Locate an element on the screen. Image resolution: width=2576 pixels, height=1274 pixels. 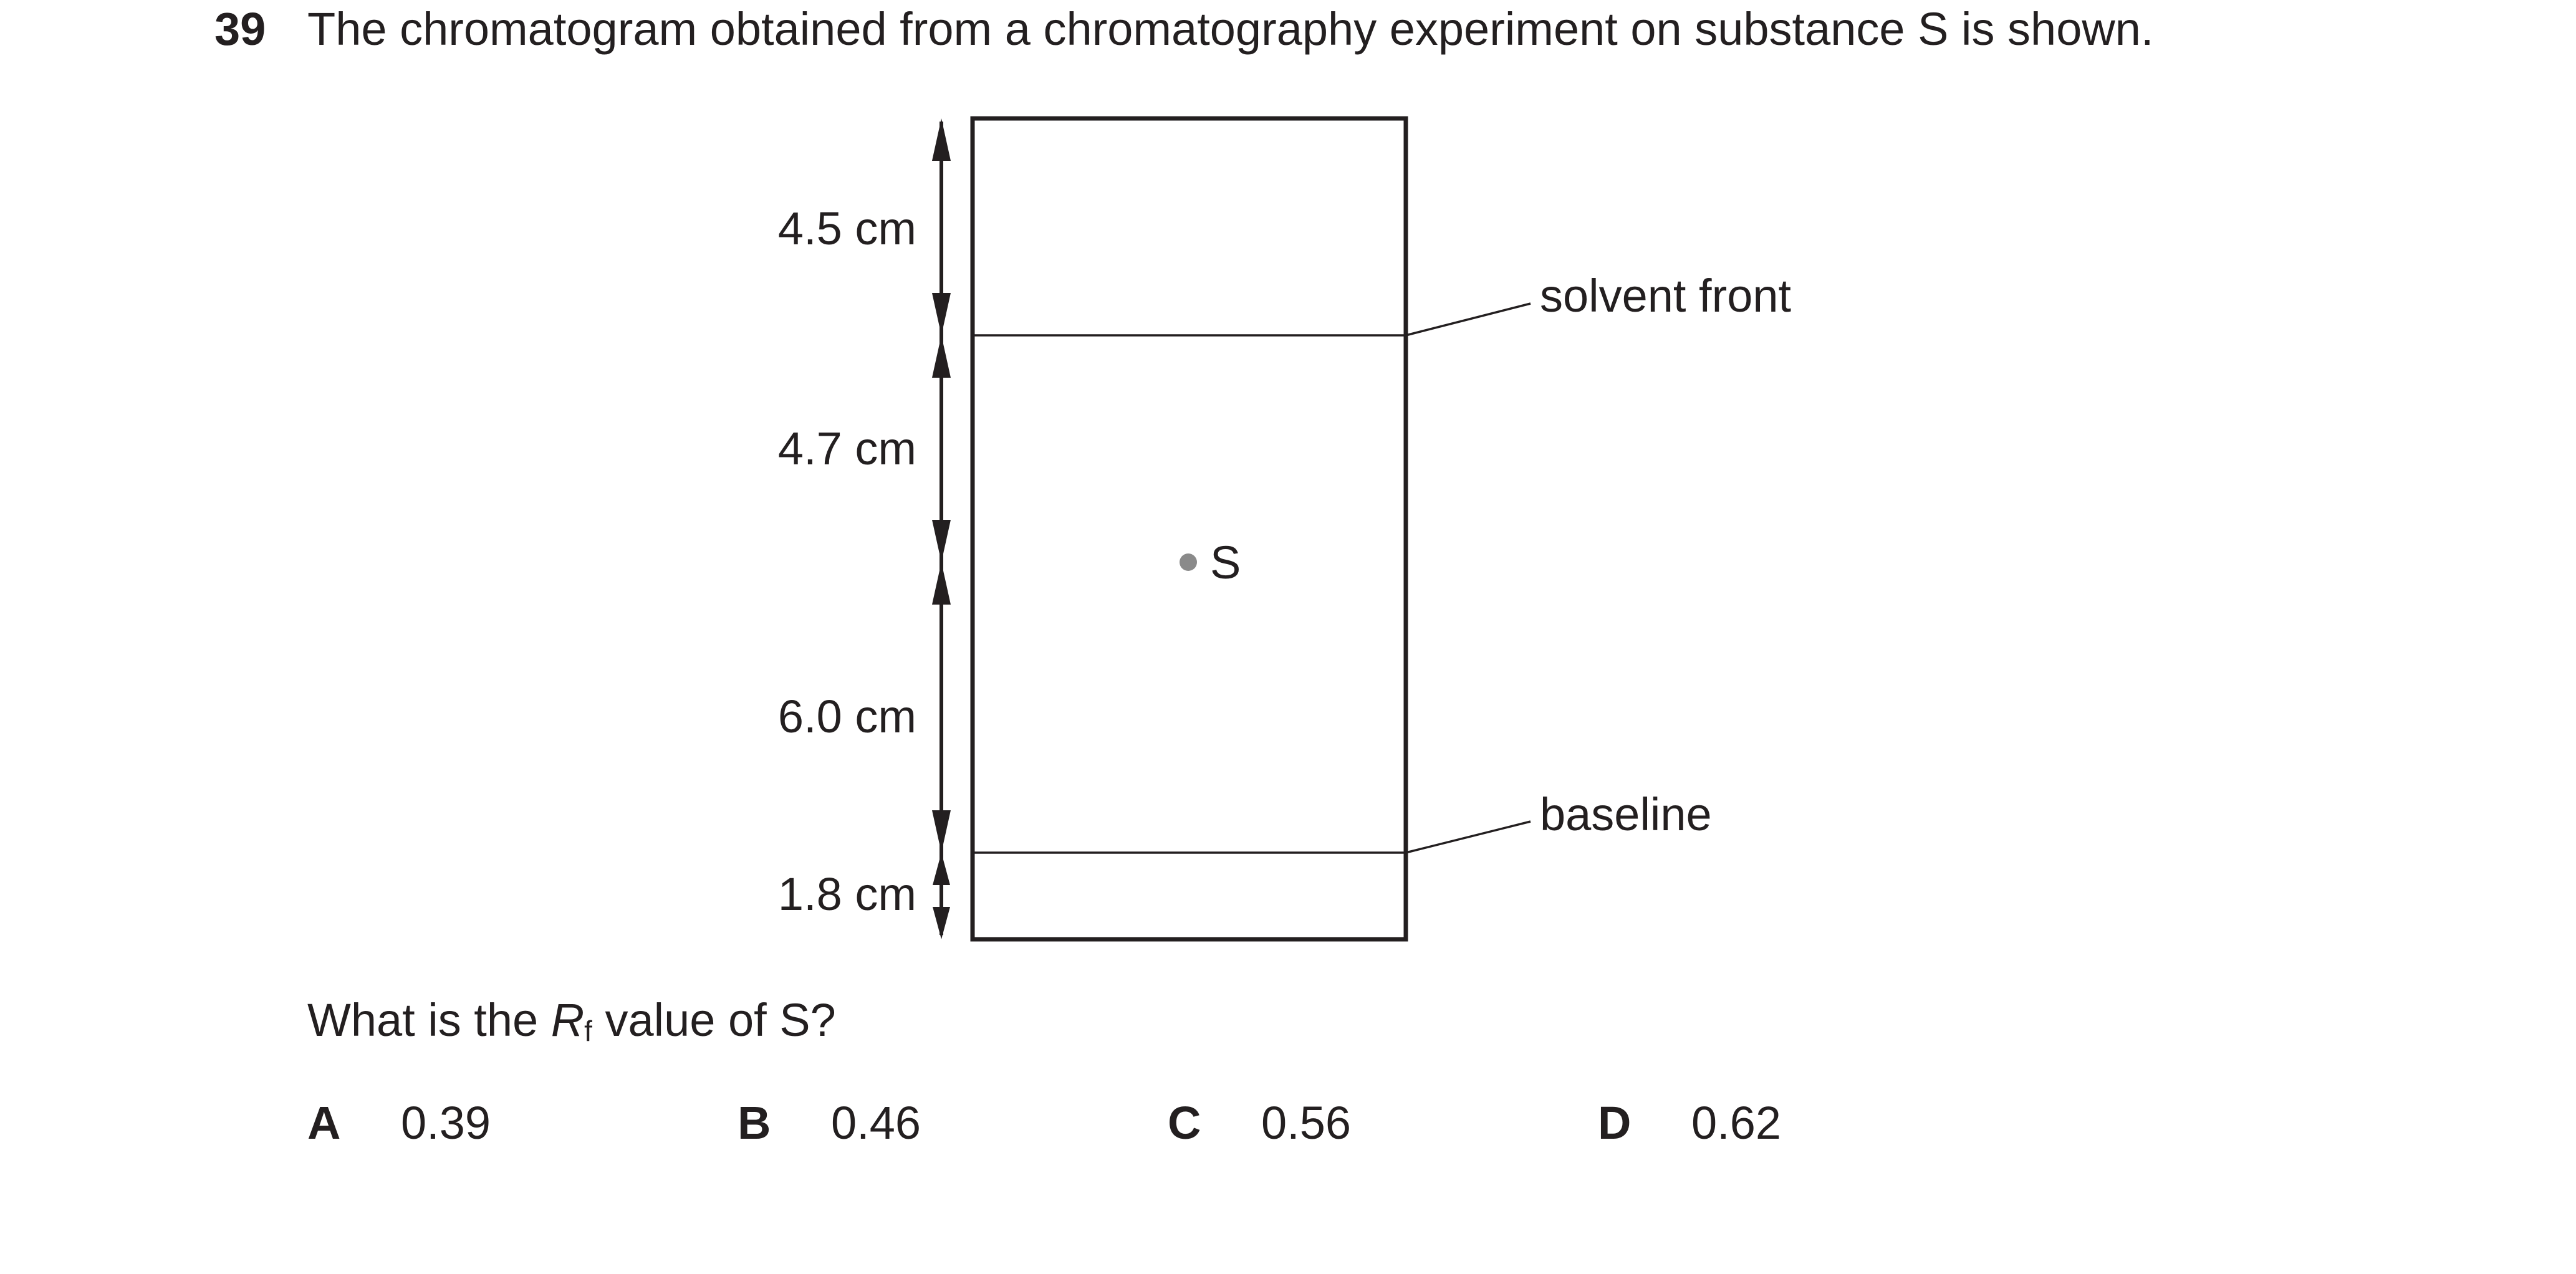
prompt-text-before: What is the is located at coordinates (429, 1020).